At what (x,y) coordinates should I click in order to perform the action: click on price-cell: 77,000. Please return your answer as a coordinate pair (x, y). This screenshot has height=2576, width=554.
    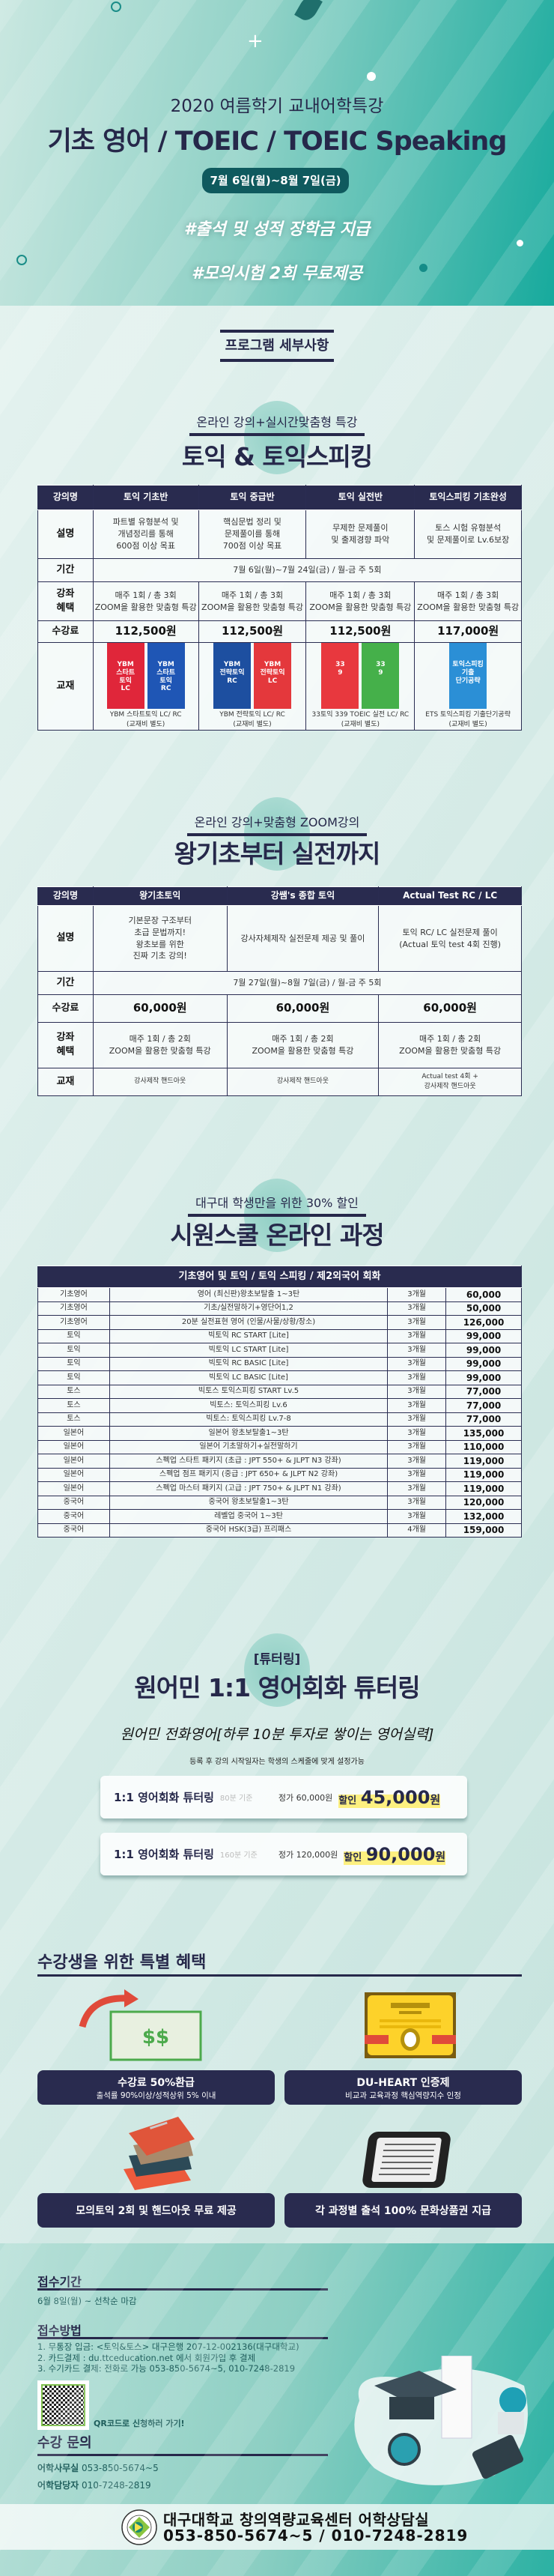
    Looking at the image, I should click on (484, 1419).